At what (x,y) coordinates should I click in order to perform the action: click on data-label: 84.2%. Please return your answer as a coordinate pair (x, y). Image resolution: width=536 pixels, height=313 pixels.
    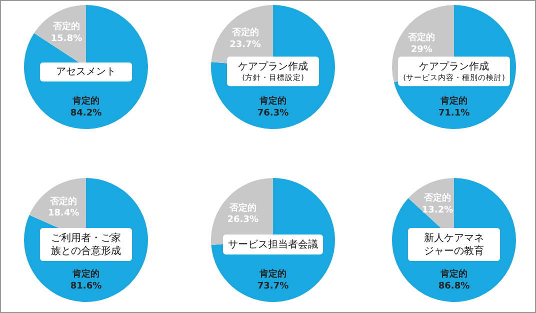
    Looking at the image, I should click on (86, 113).